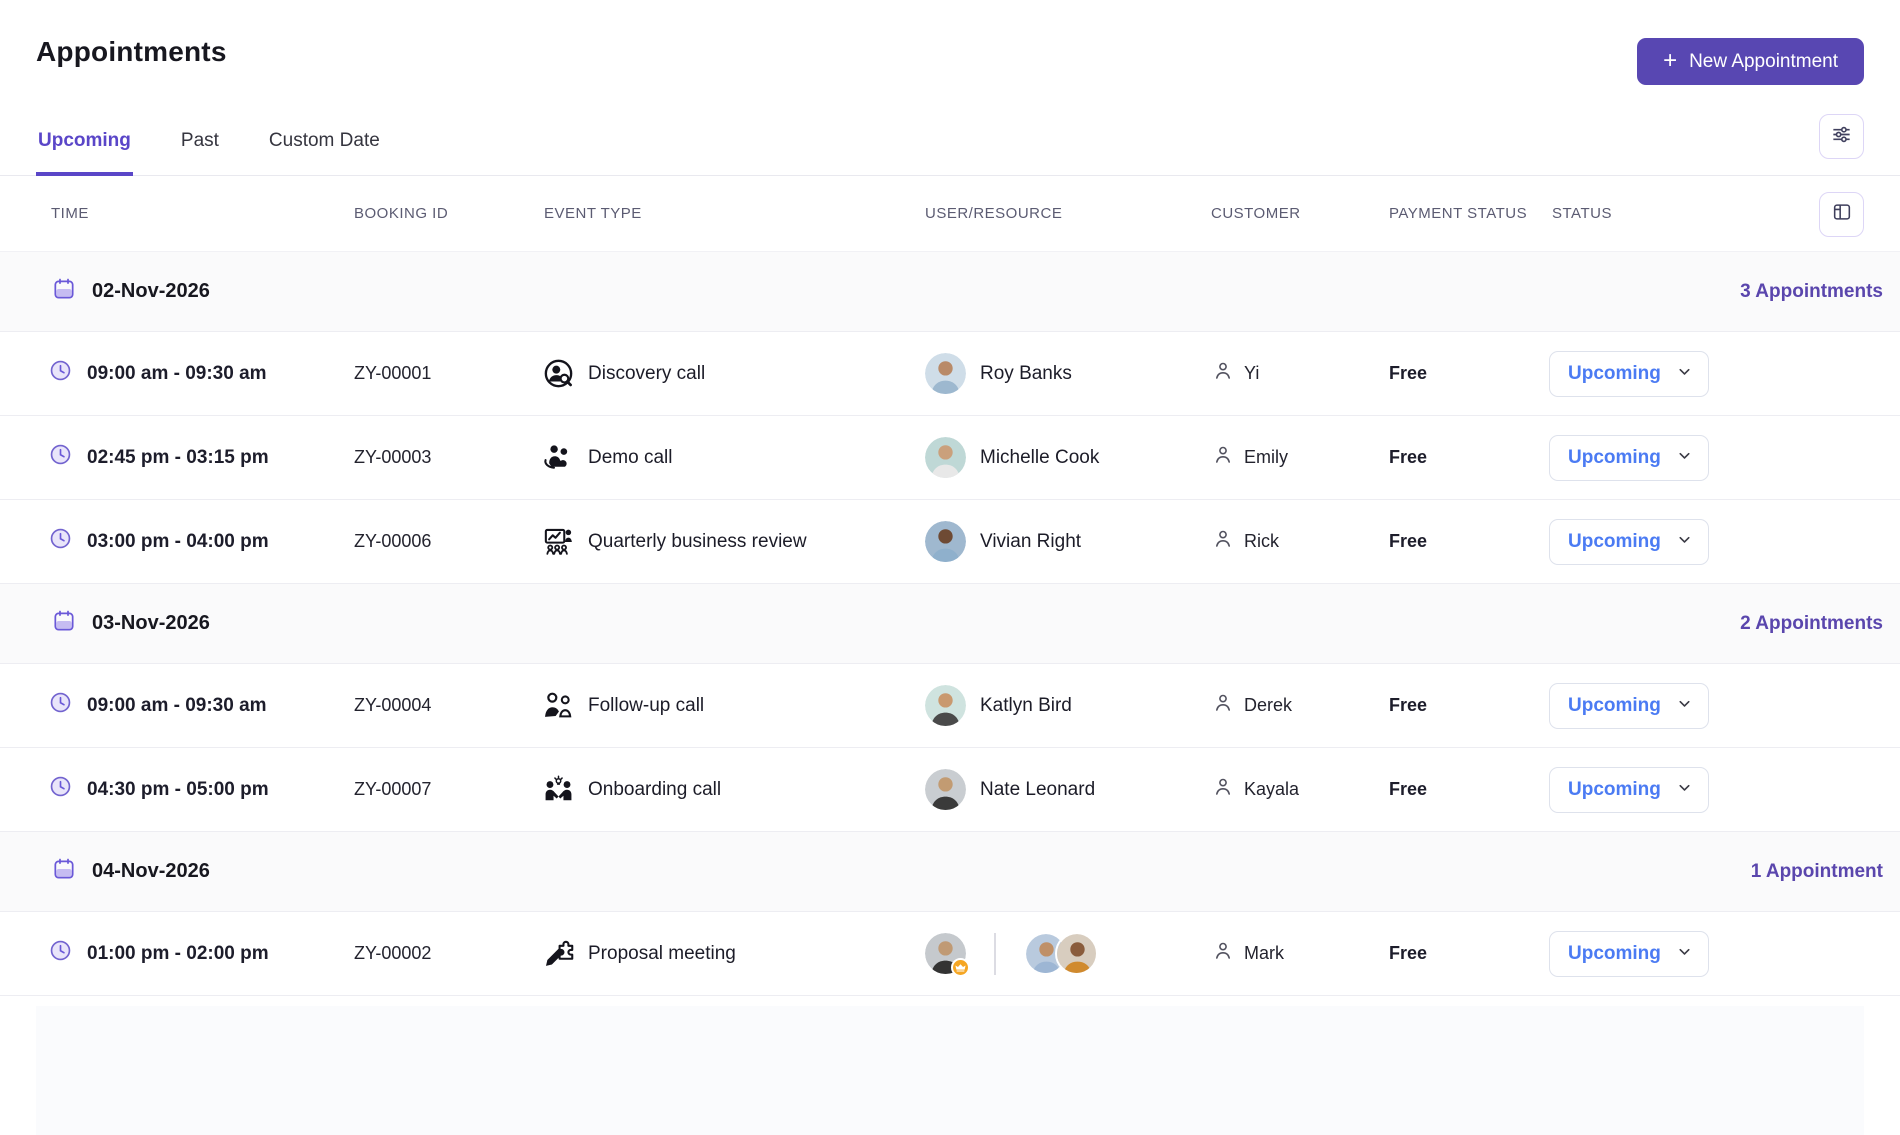 The image size is (1900, 1135). What do you see at coordinates (393, 541) in the screenshot?
I see `booking-id: ZY-00006` at bounding box center [393, 541].